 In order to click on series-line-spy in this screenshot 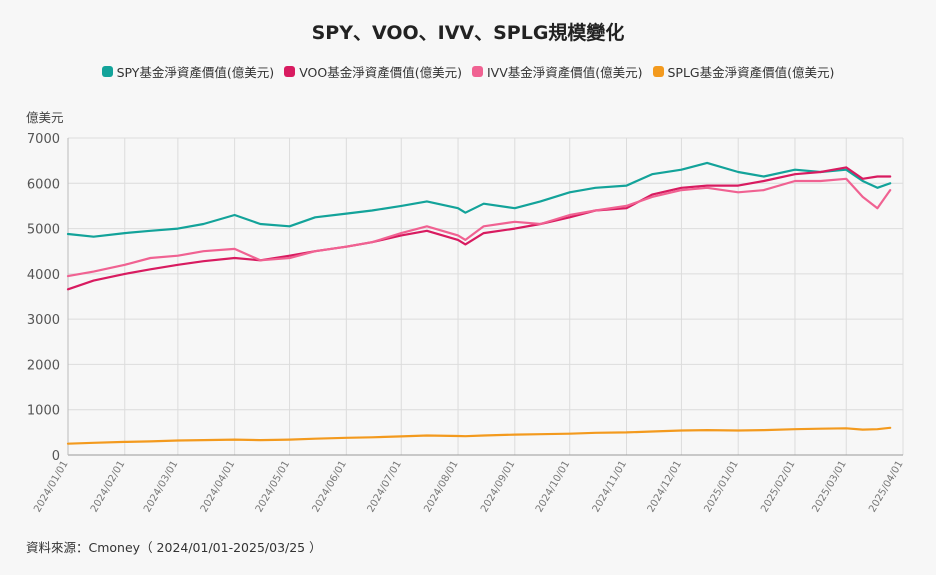, I will do `click(479, 199)`.